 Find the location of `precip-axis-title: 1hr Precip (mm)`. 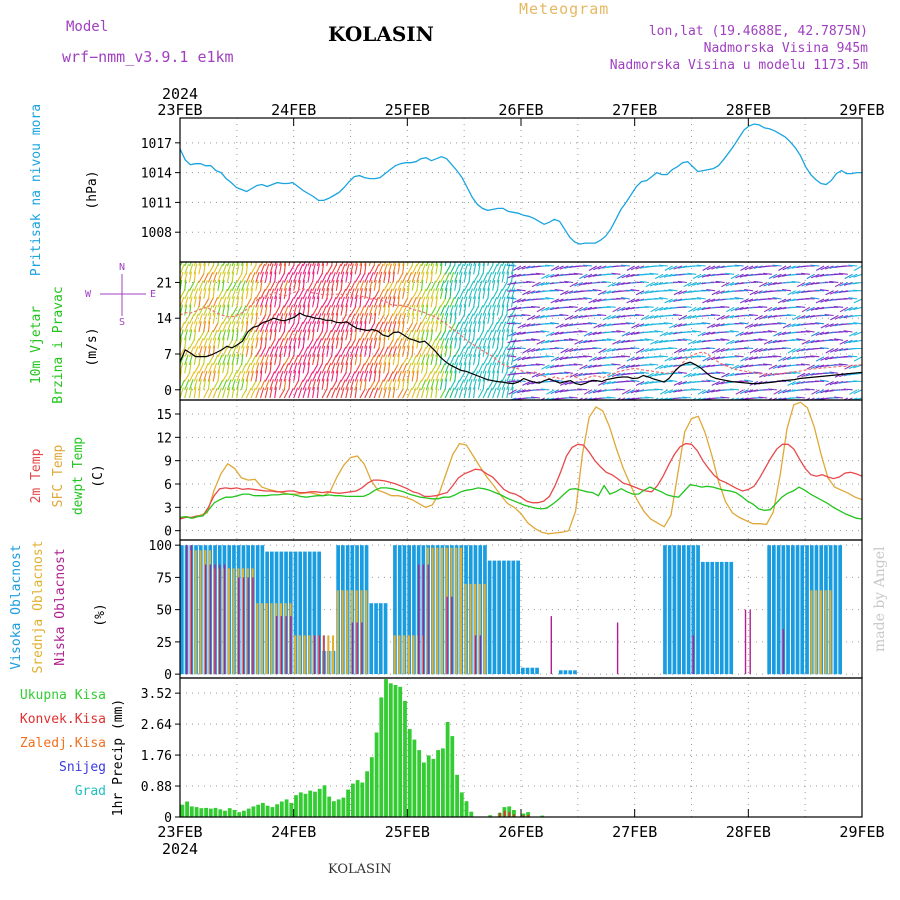

precip-axis-title: 1hr Precip (mm) is located at coordinates (118, 757).